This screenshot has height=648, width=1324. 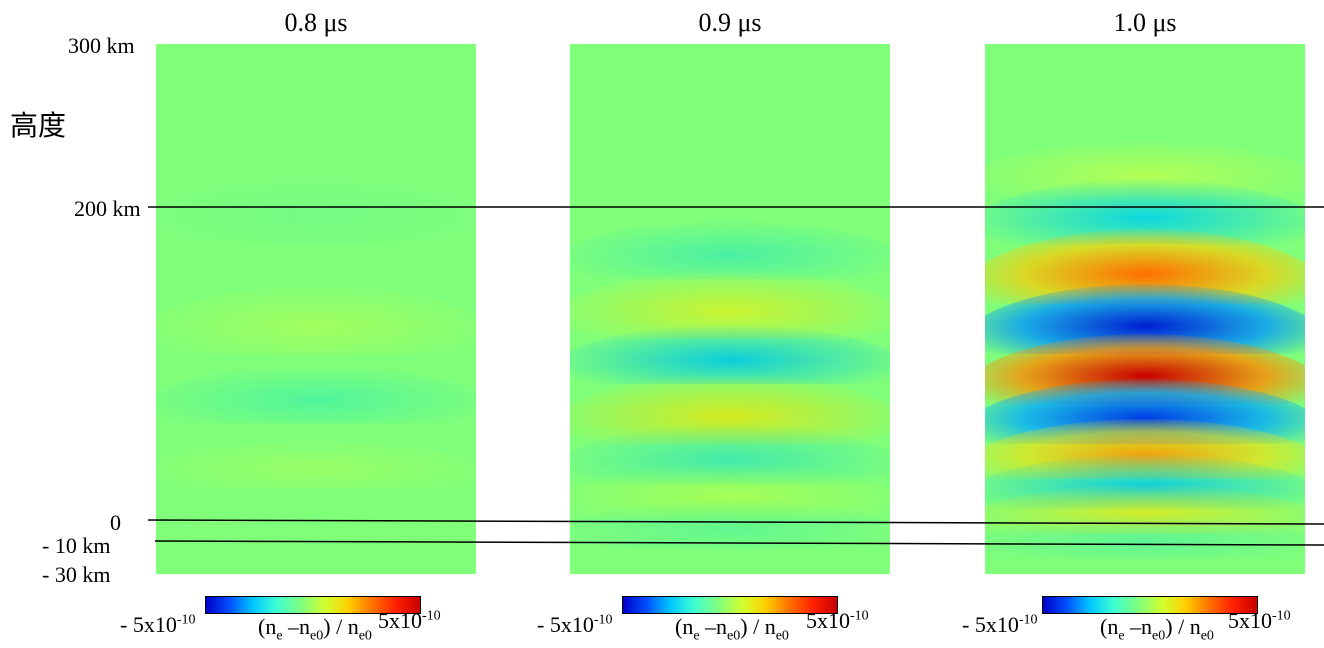 What do you see at coordinates (1150, 605) in the screenshot?
I see `colorbar-1-0us` at bounding box center [1150, 605].